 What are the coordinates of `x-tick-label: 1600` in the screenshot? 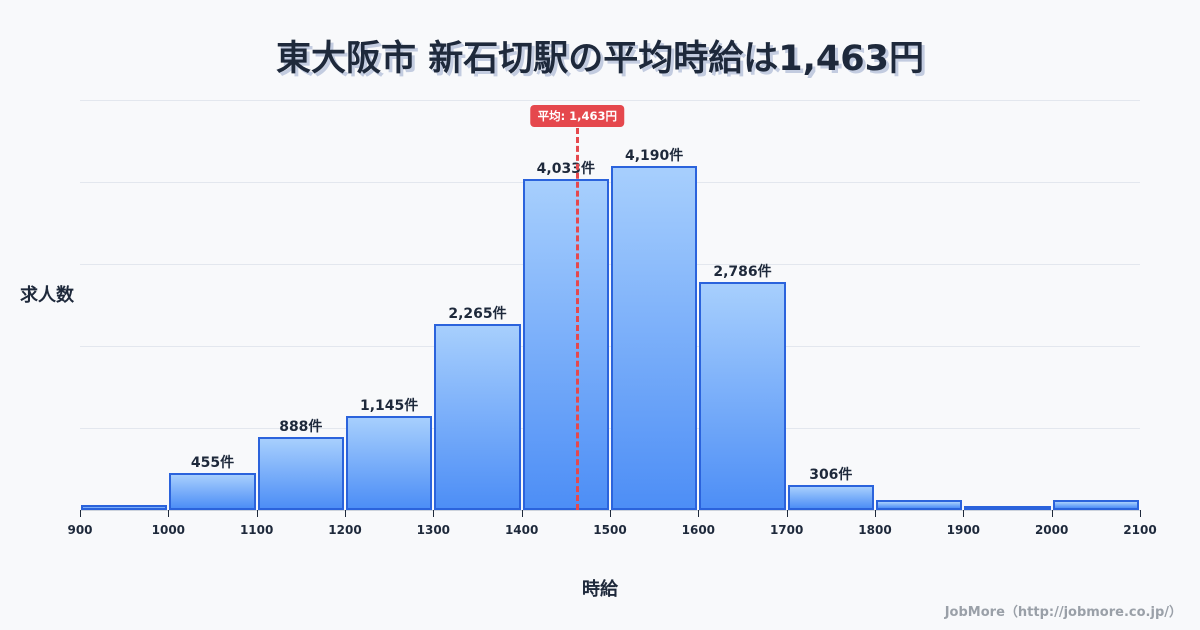 It's located at (698, 530).